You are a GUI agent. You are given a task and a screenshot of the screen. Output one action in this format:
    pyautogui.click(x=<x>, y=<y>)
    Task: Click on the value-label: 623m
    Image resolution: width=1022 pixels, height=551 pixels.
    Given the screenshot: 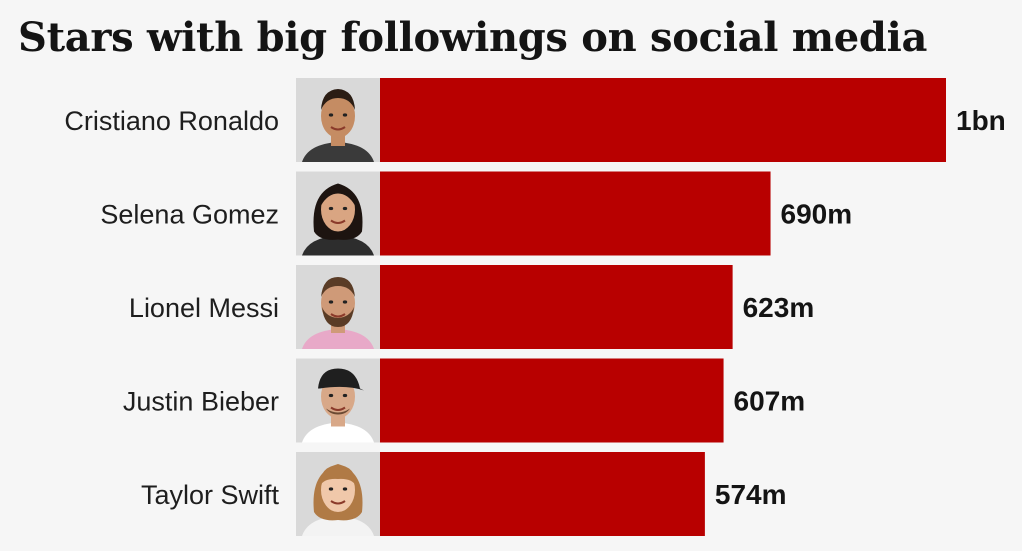 What is the action you would take?
    pyautogui.click(x=779, y=307)
    